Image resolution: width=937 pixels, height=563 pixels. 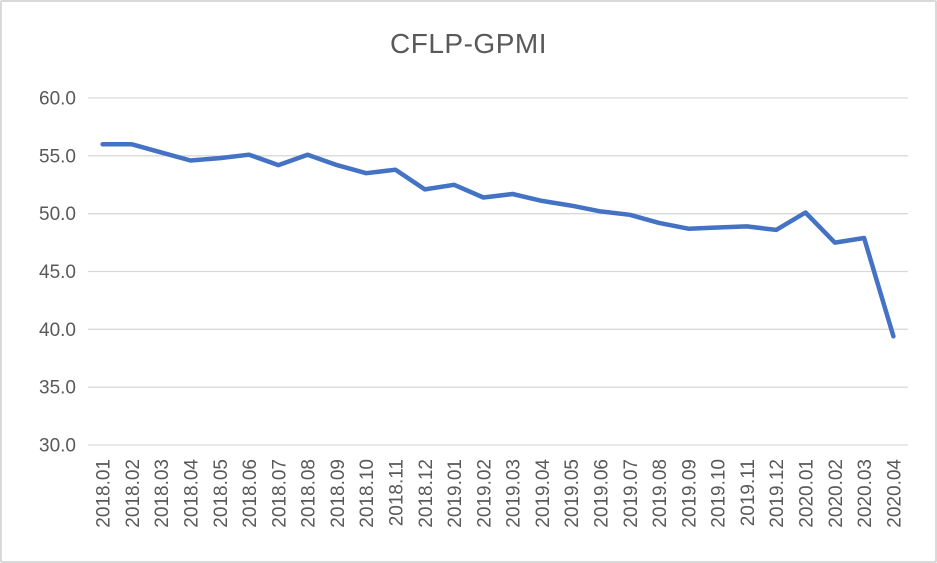 I want to click on x-axis-tick-label: 2019.07, so click(x=631, y=493).